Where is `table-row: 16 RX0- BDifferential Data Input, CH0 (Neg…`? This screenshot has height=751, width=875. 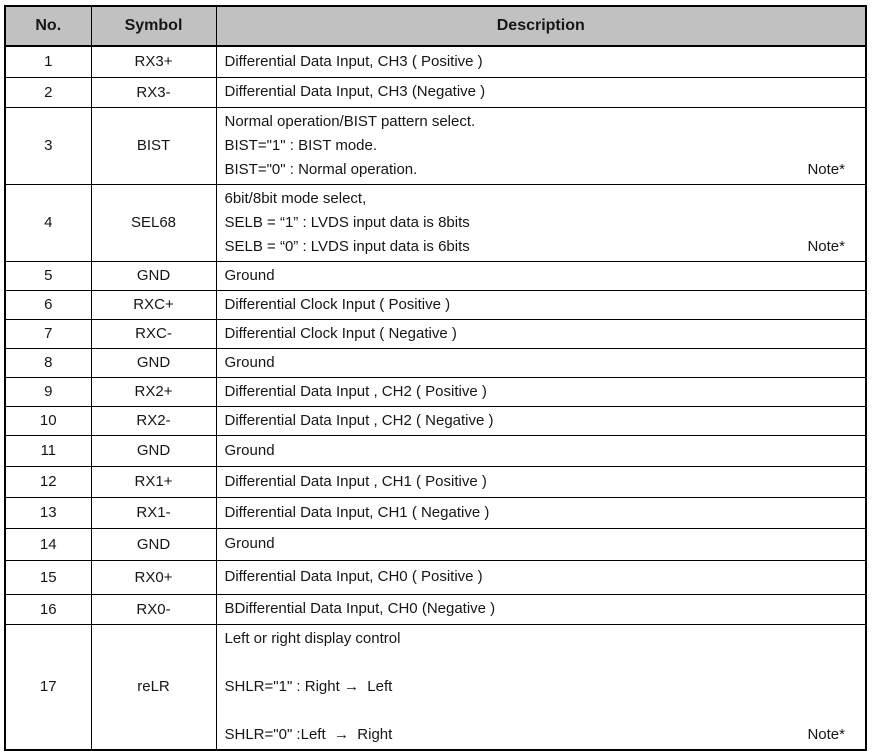
table-row: 16 RX0- BDifferential Data Input, CH0 (Neg… is located at coordinates (435, 609).